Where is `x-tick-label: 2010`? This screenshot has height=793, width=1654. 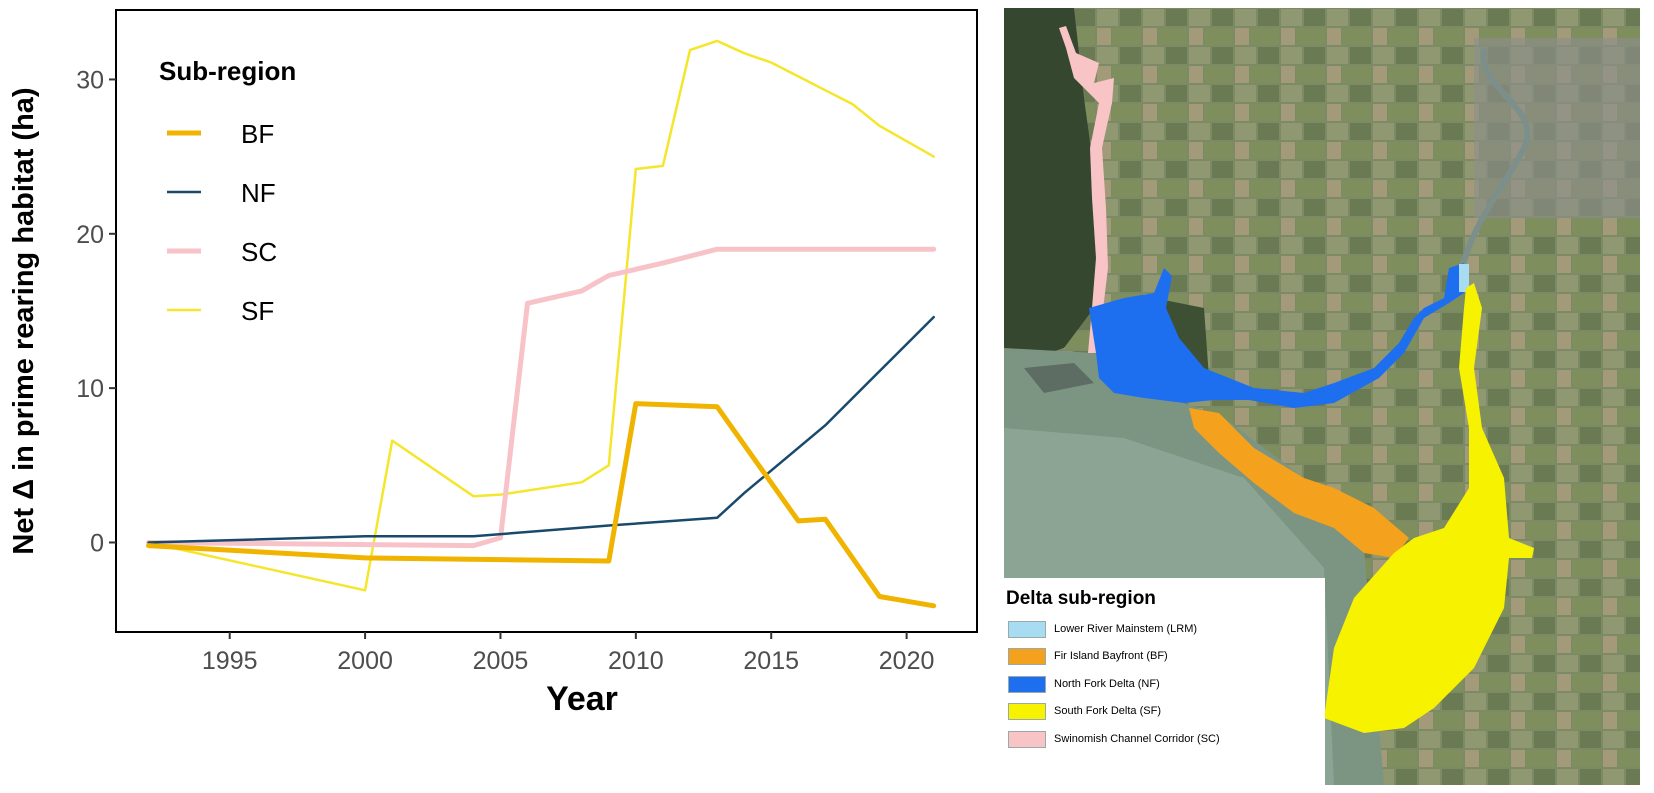 x-tick-label: 2010 is located at coordinates (636, 661).